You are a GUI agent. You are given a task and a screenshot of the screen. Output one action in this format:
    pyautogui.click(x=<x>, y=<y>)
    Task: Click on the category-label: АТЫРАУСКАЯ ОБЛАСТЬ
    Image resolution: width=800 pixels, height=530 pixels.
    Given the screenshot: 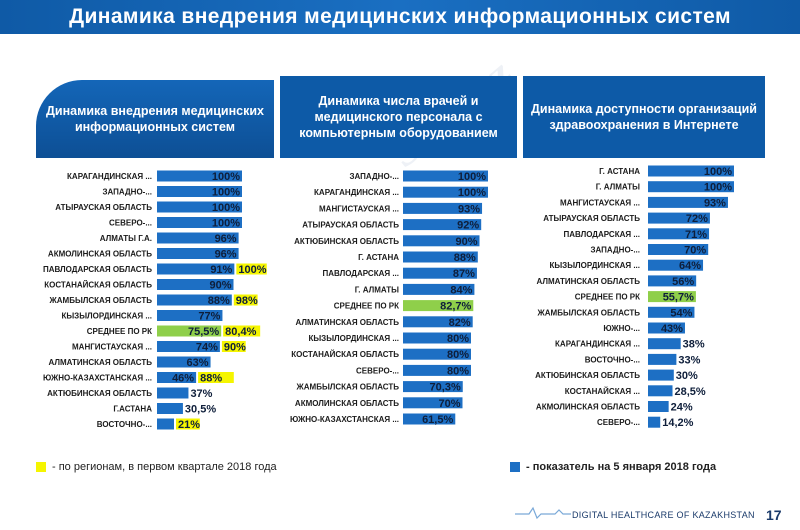 What is the action you would take?
    pyautogui.click(x=591, y=218)
    